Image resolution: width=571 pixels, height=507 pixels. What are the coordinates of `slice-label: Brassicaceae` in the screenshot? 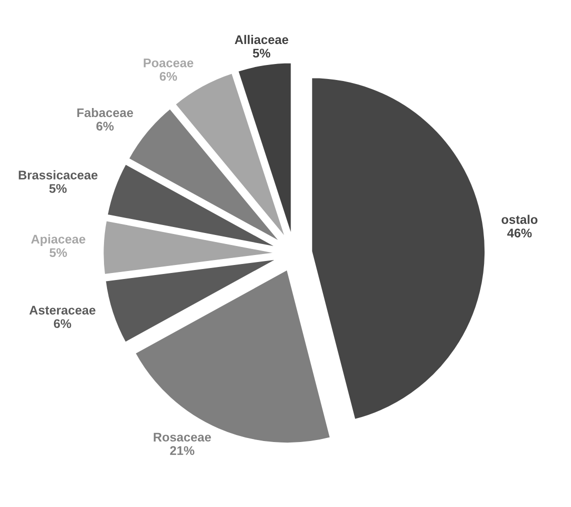 It's located at (58, 175).